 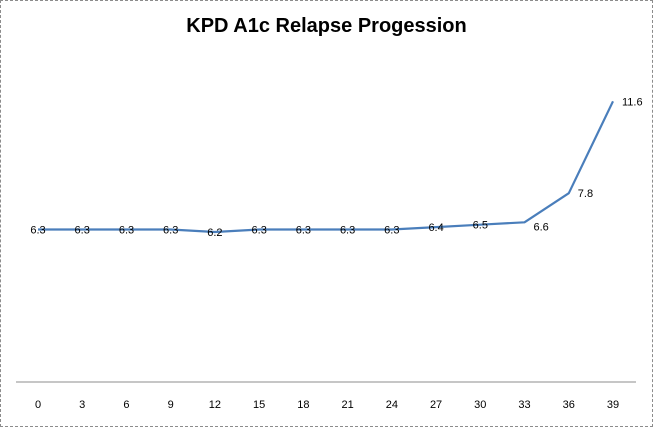 I want to click on x-tick-label: 9, so click(x=171, y=405).